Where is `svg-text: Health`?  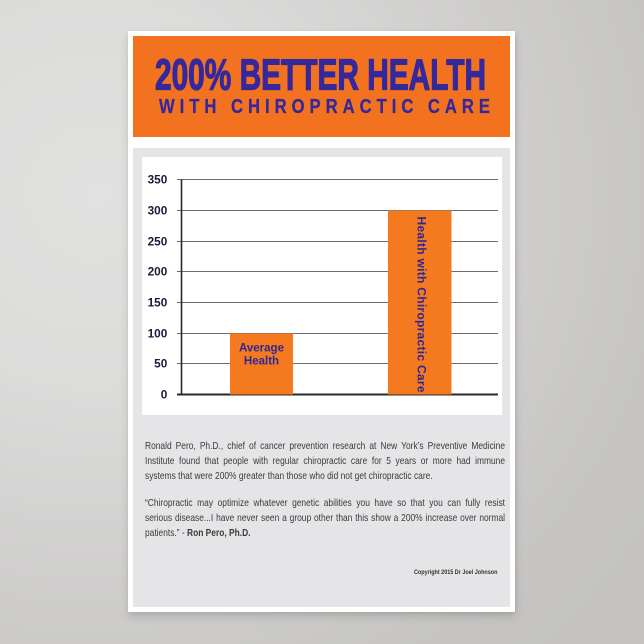
svg-text: Health is located at coordinates (261, 362).